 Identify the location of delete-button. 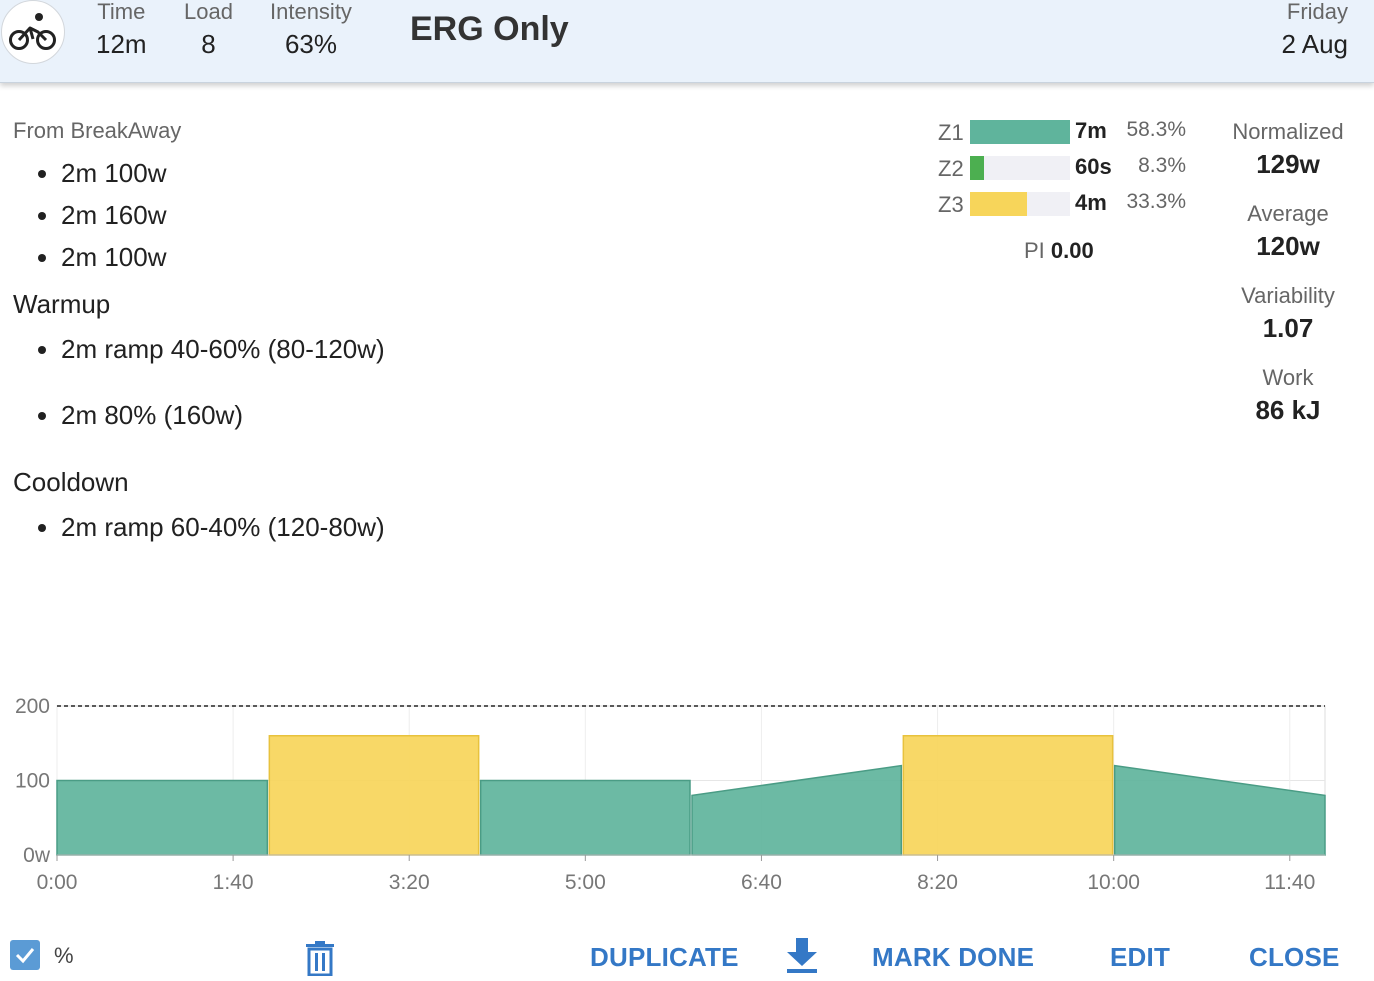
(320, 960).